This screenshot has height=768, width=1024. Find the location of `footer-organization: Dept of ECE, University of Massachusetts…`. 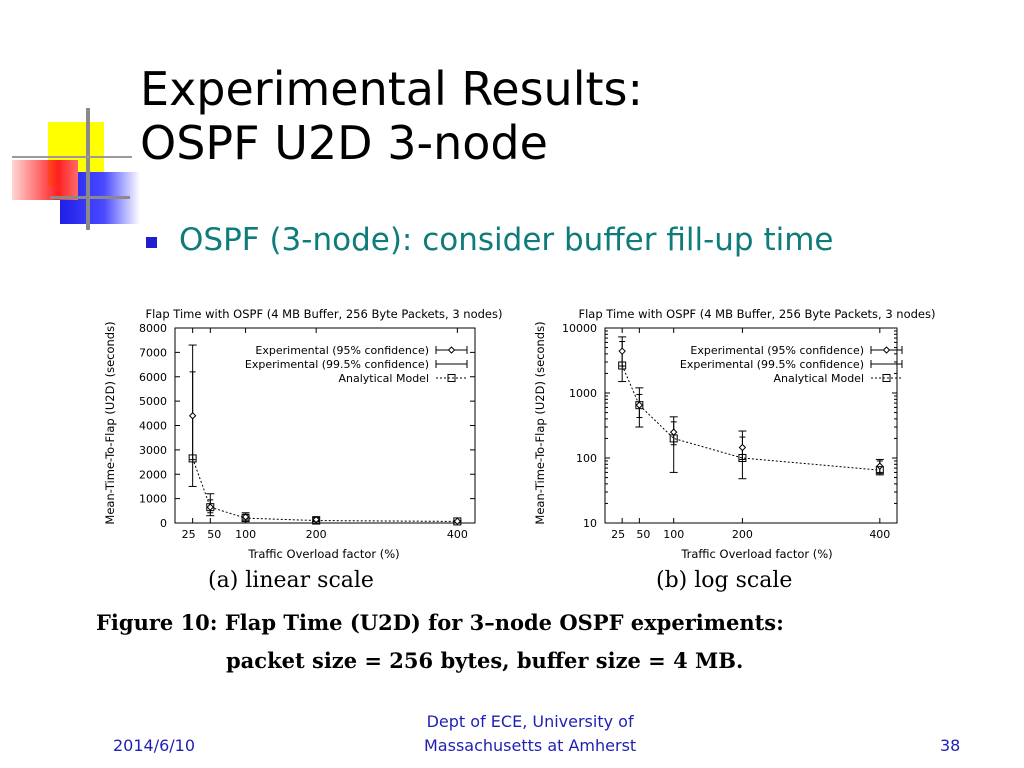

footer-organization: Dept of ECE, University of Massachusetts… is located at coordinates (530, 734).